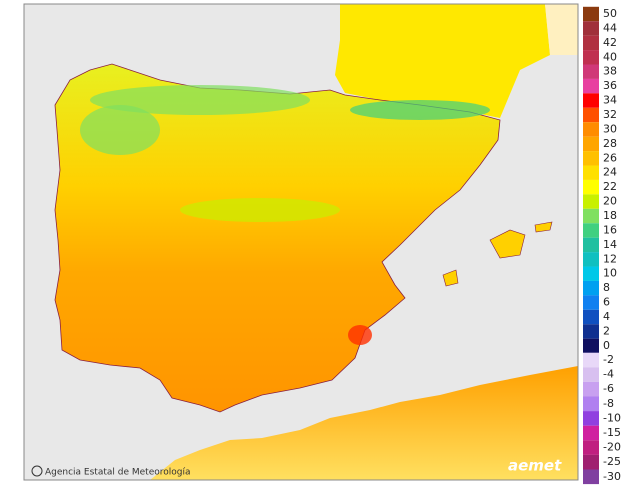 The image size is (630, 500). Describe the element at coordinates (561, 29) in the screenshot. I see `france-east` at that location.